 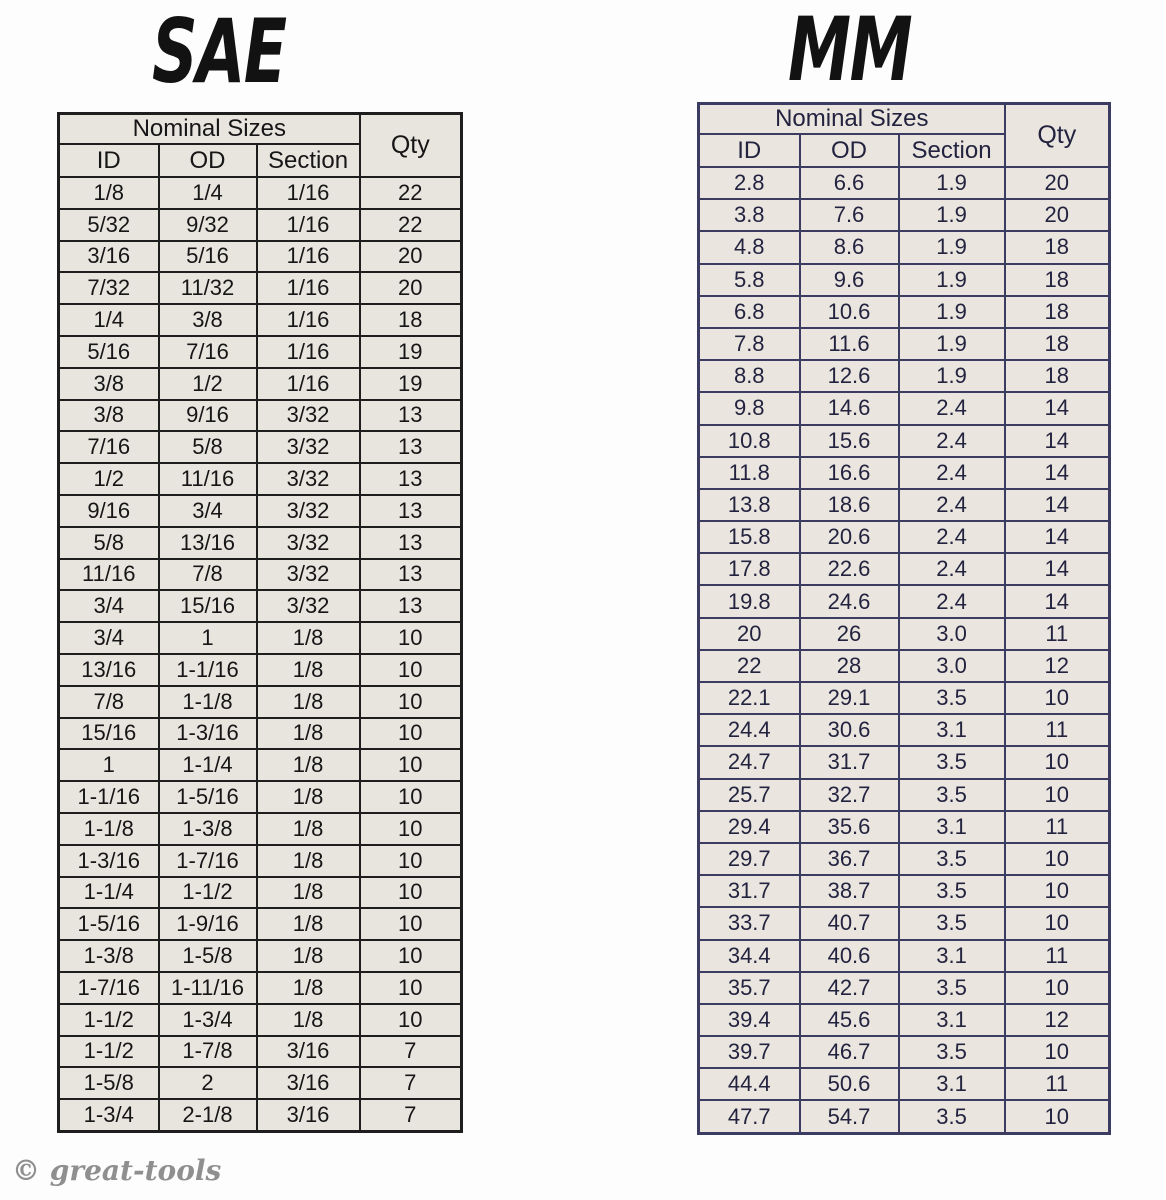 What do you see at coordinates (849, 891) in the screenshot?
I see `data-cell: 38.7` at bounding box center [849, 891].